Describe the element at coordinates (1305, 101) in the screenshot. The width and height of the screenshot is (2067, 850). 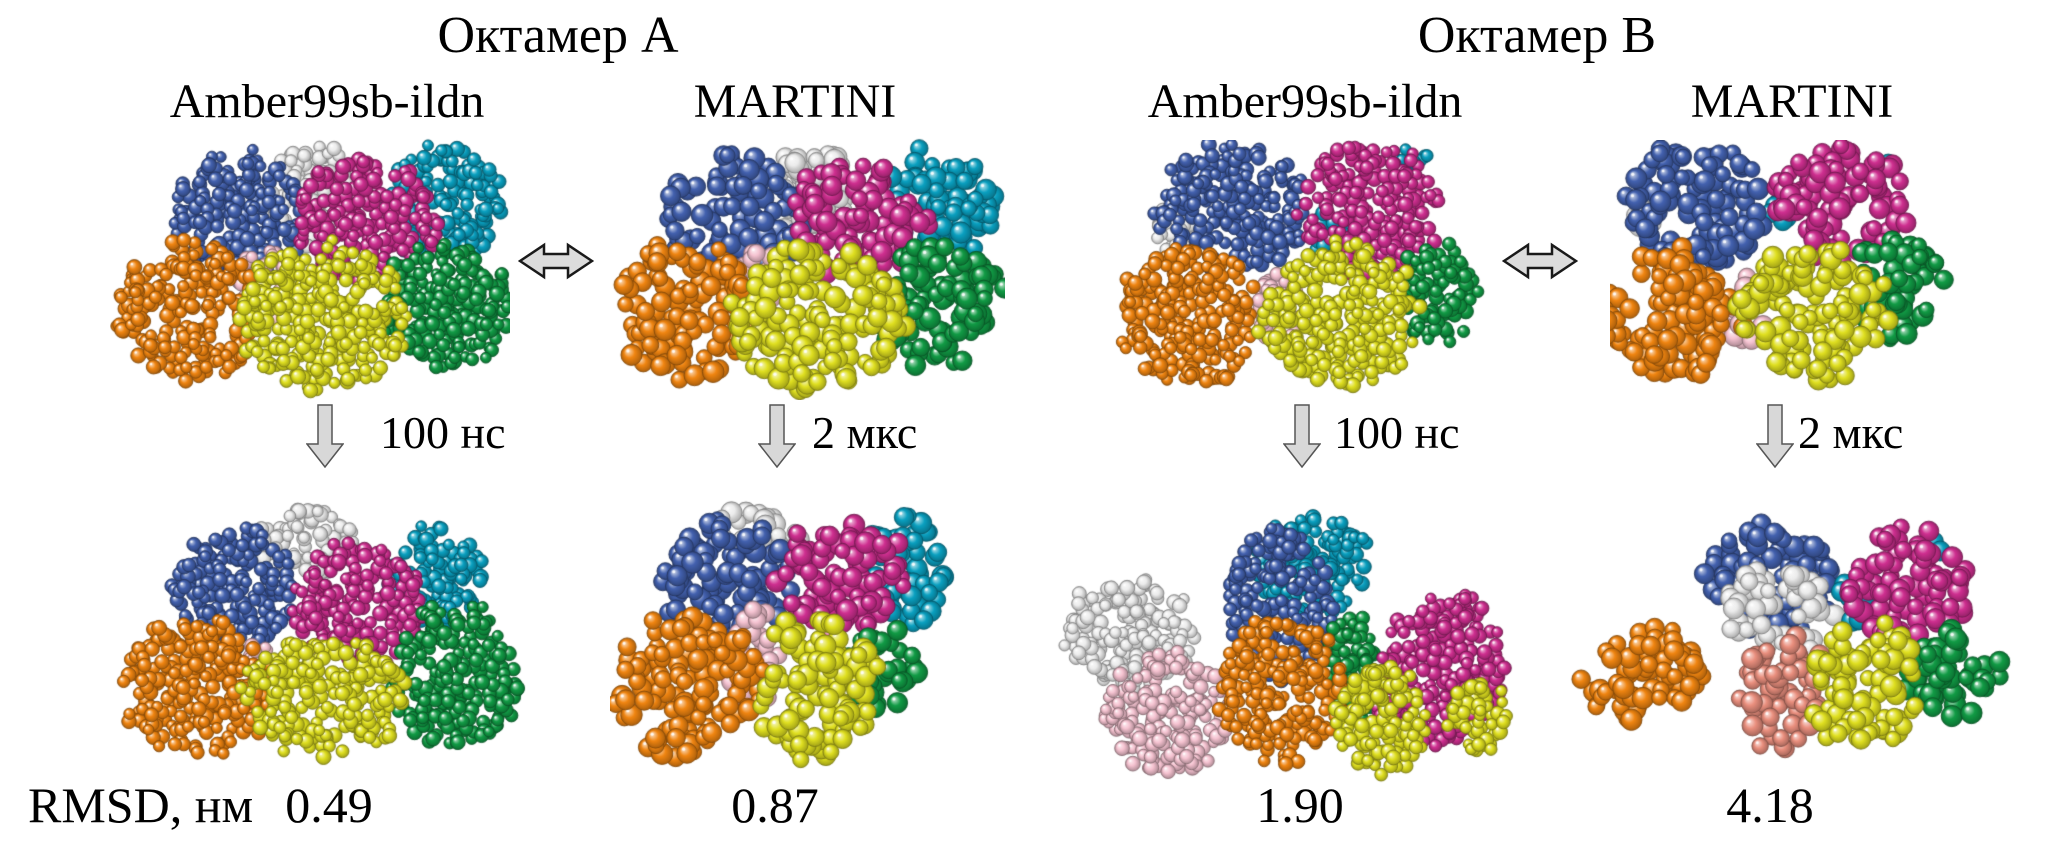
I see `octamer-b-amber-label: Amber99sb-ildn` at that location.